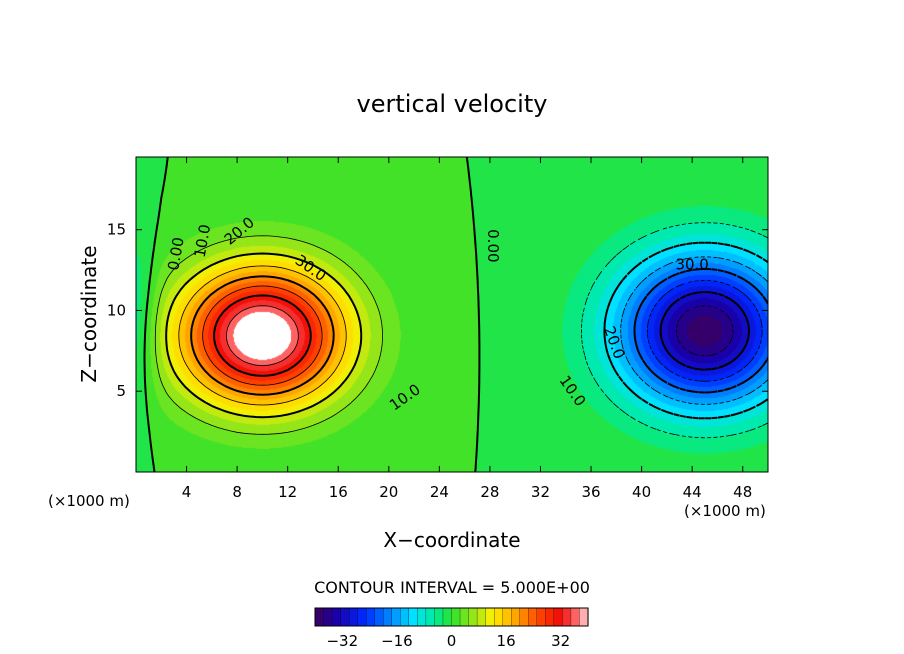 Image resolution: width=904 pixels, height=654 pixels. I want to click on contour-label: 30.0, so click(691, 265).